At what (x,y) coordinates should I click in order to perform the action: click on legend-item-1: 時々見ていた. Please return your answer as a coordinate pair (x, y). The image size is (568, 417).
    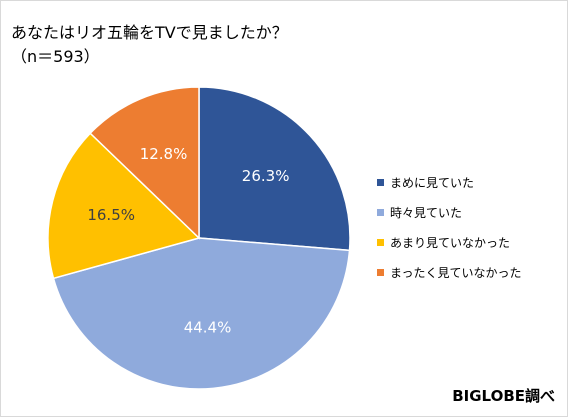
    Looking at the image, I should click on (469, 212).